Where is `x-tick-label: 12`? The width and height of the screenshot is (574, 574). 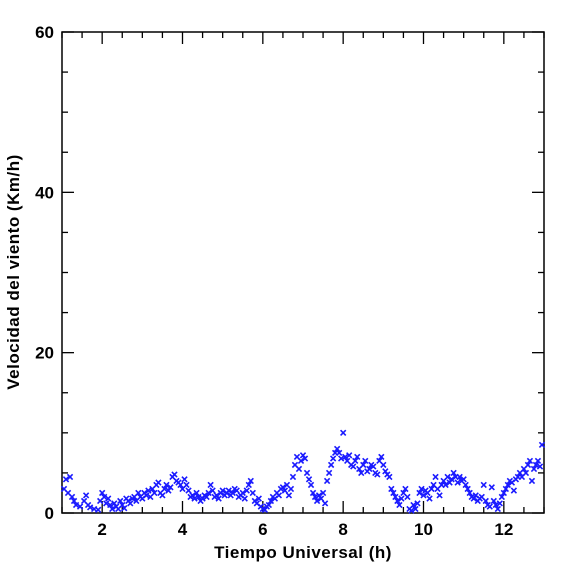 x-tick-label: 12 is located at coordinates (503, 529).